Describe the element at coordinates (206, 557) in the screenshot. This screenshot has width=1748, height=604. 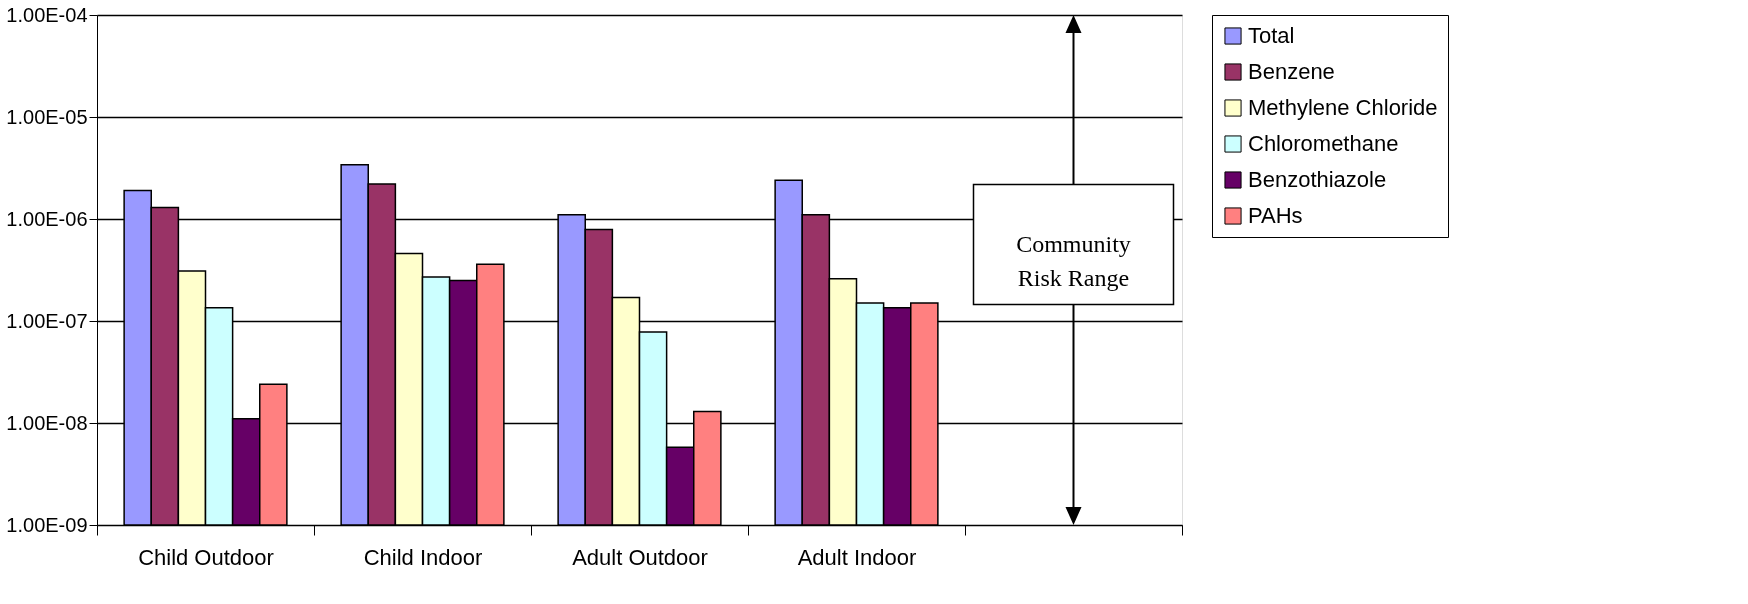
I see `x-tick-label: Child Outdoor` at that location.